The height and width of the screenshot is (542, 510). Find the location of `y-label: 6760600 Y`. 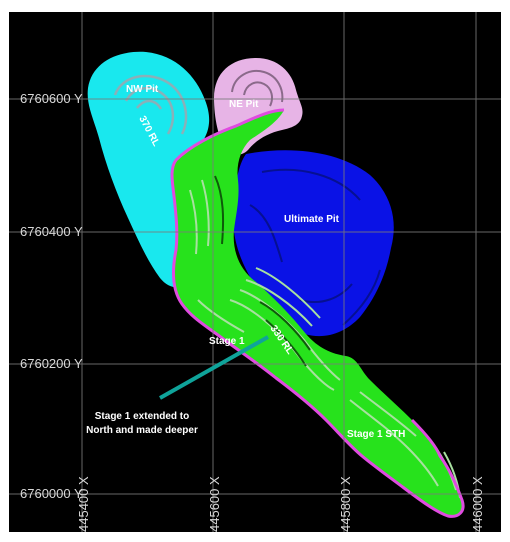

y-label: 6760600 Y is located at coordinates (51, 98).